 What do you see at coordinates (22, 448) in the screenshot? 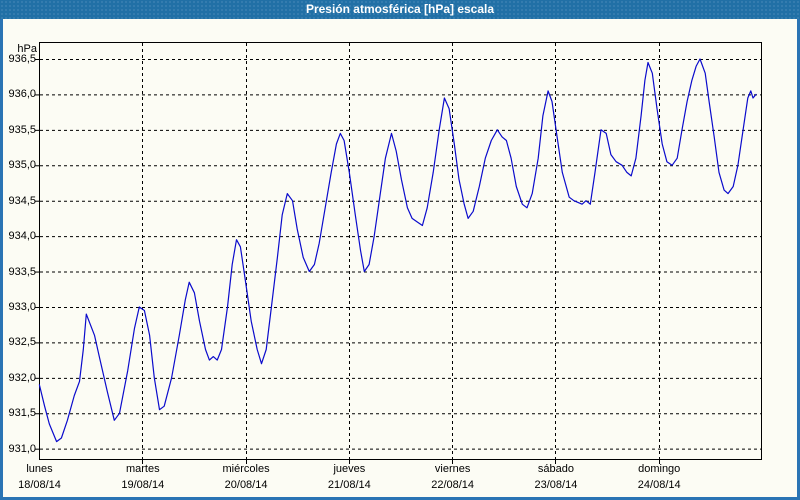
I see `y-axis-label: 931,0` at bounding box center [22, 448].